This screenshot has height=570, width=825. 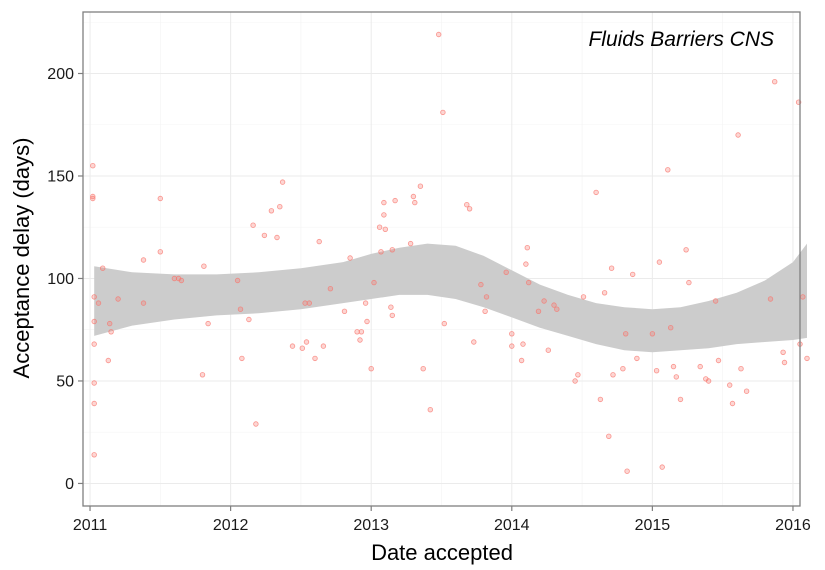 What do you see at coordinates (371, 525) in the screenshot?
I see `x-tick-label: 2013` at bounding box center [371, 525].